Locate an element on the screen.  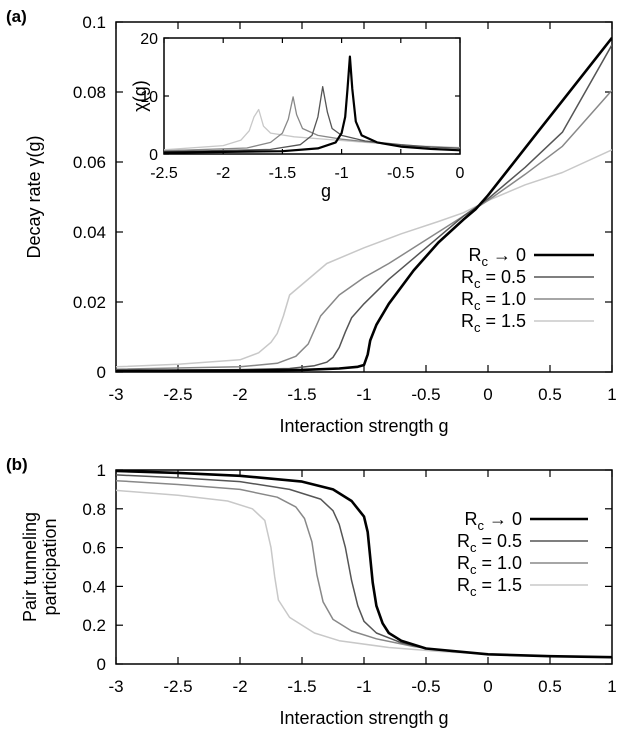
b-x-tick-label: -2.5 is located at coordinates (177, 686).